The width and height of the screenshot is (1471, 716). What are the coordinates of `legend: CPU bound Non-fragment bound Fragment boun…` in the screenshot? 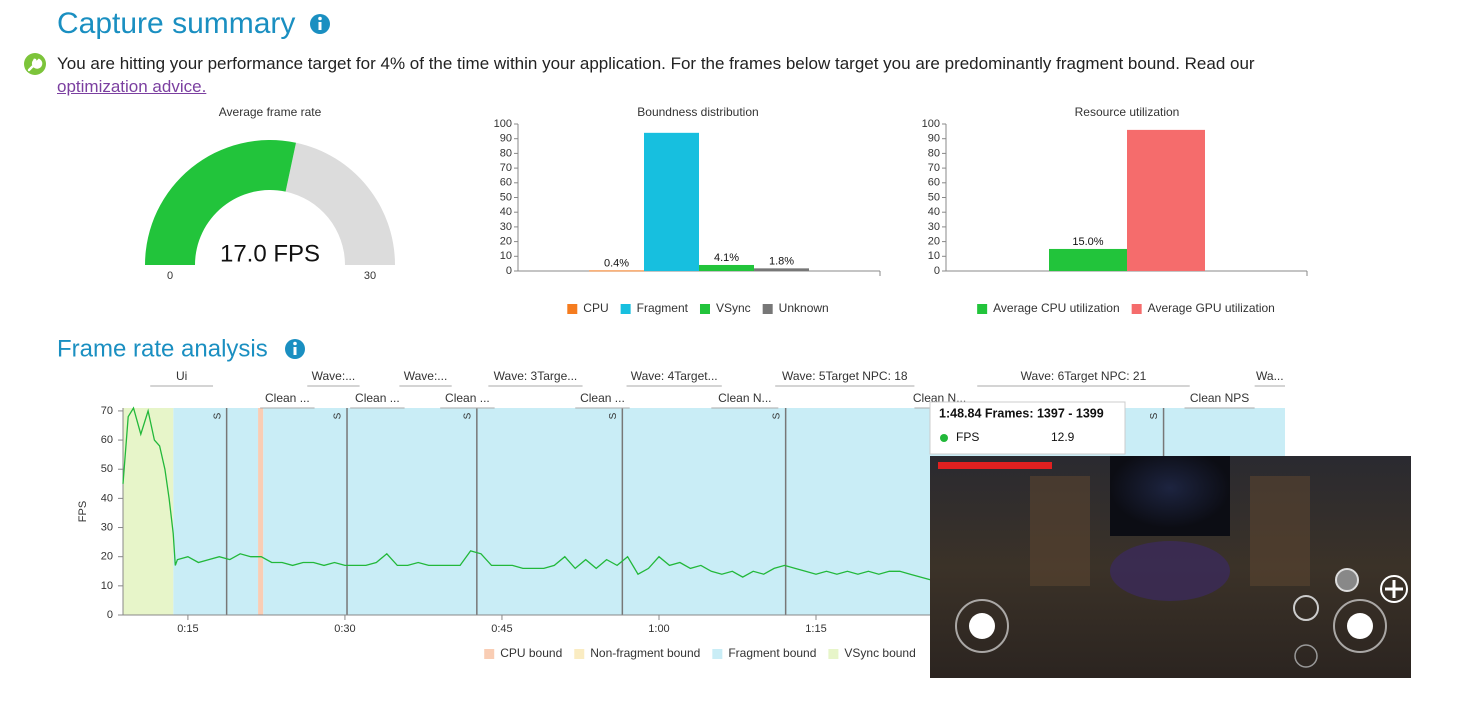 It's located at (700, 653).